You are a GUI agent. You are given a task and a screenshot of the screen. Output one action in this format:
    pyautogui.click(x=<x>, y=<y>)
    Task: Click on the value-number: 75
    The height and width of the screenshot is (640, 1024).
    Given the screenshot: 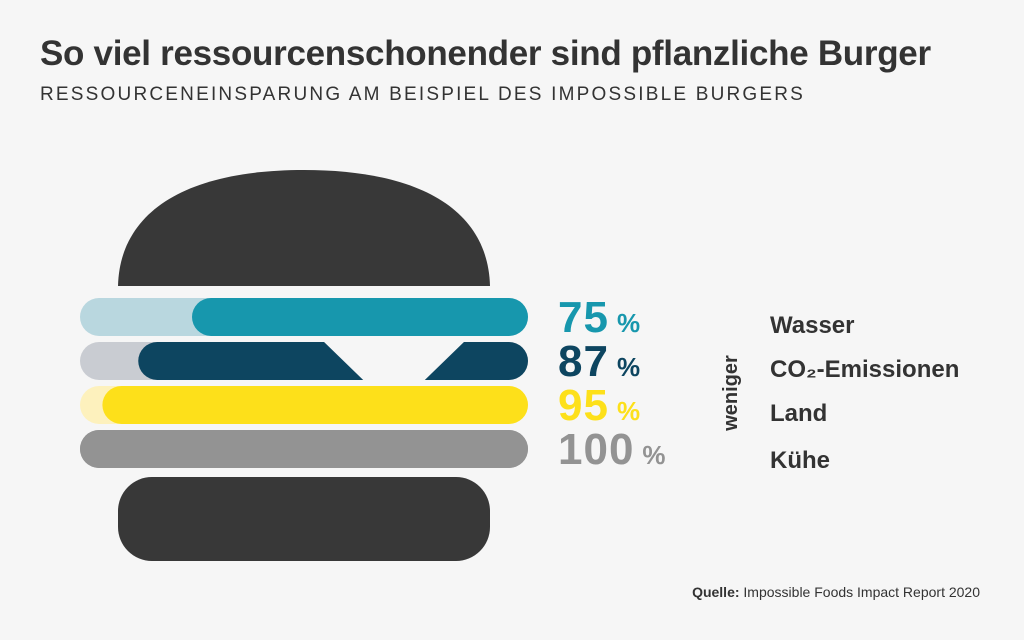 What is the action you would take?
    pyautogui.click(x=583, y=317)
    